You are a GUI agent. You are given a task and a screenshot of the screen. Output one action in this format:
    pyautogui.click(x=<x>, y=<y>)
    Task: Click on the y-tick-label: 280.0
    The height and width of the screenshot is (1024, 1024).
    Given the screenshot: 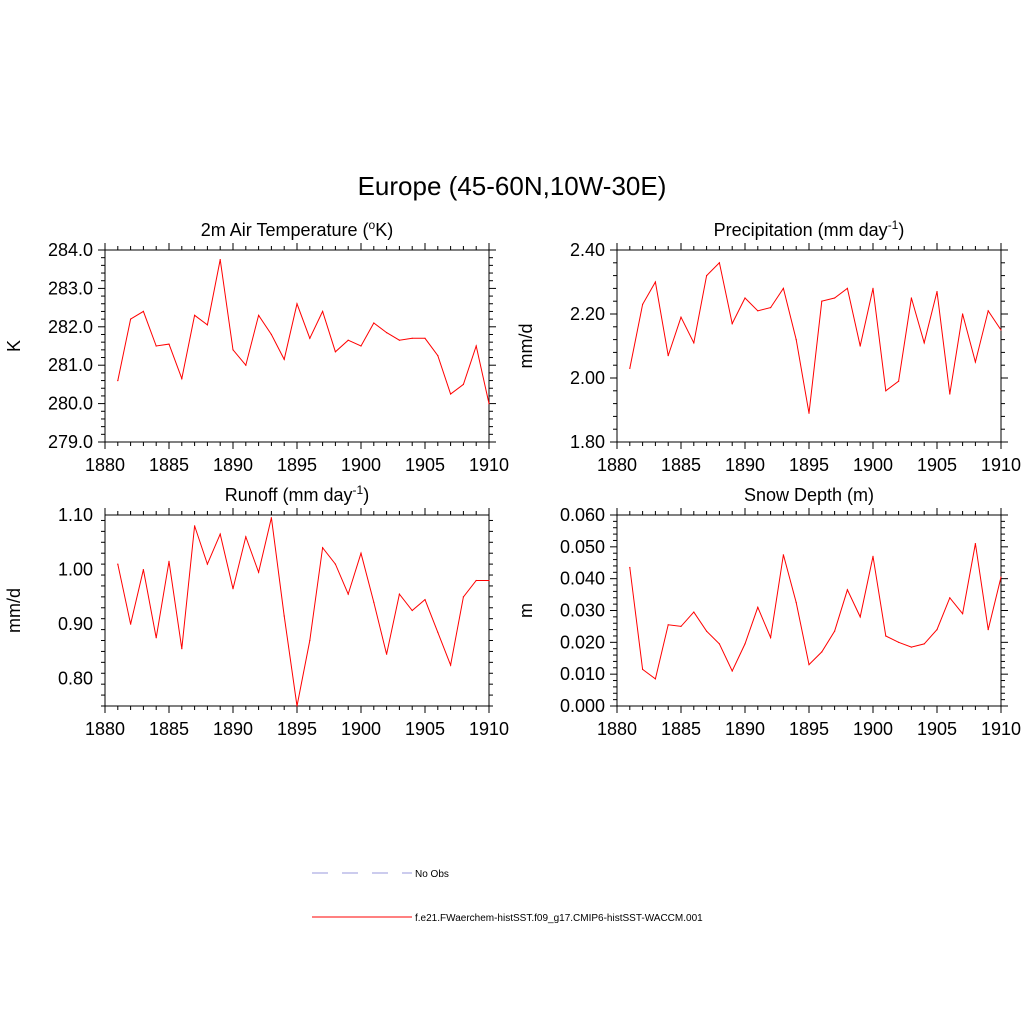 What is the action you would take?
    pyautogui.click(x=70, y=404)
    